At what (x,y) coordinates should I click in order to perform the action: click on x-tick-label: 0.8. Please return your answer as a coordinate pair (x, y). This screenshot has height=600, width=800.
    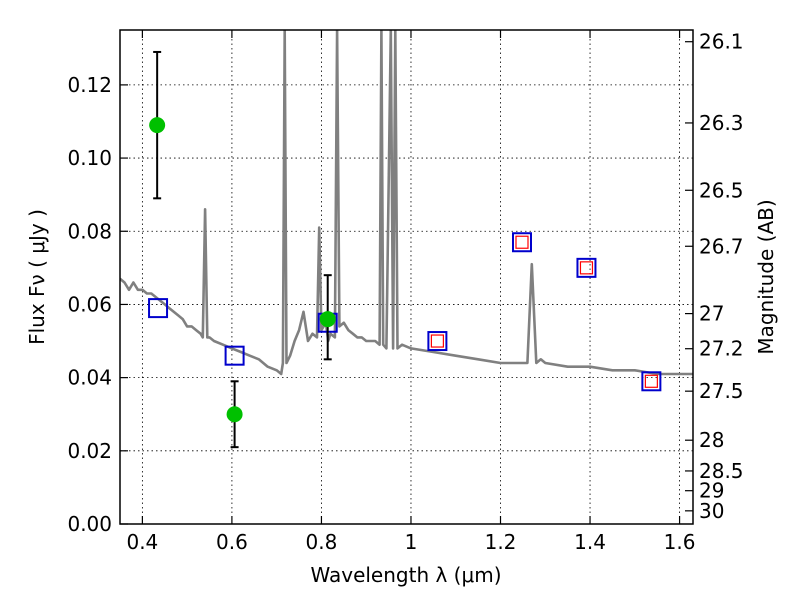
    Looking at the image, I should click on (322, 542).